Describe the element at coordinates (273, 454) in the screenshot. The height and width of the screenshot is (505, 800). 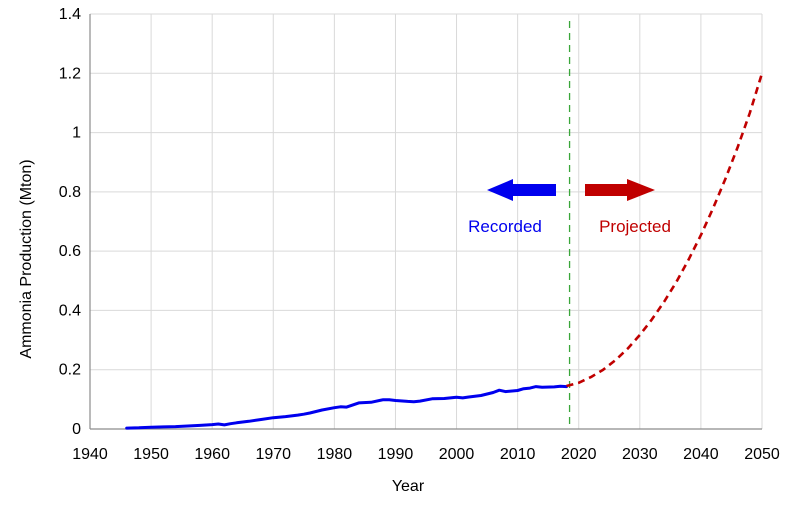
I see `x-tick-label: 1970` at that location.